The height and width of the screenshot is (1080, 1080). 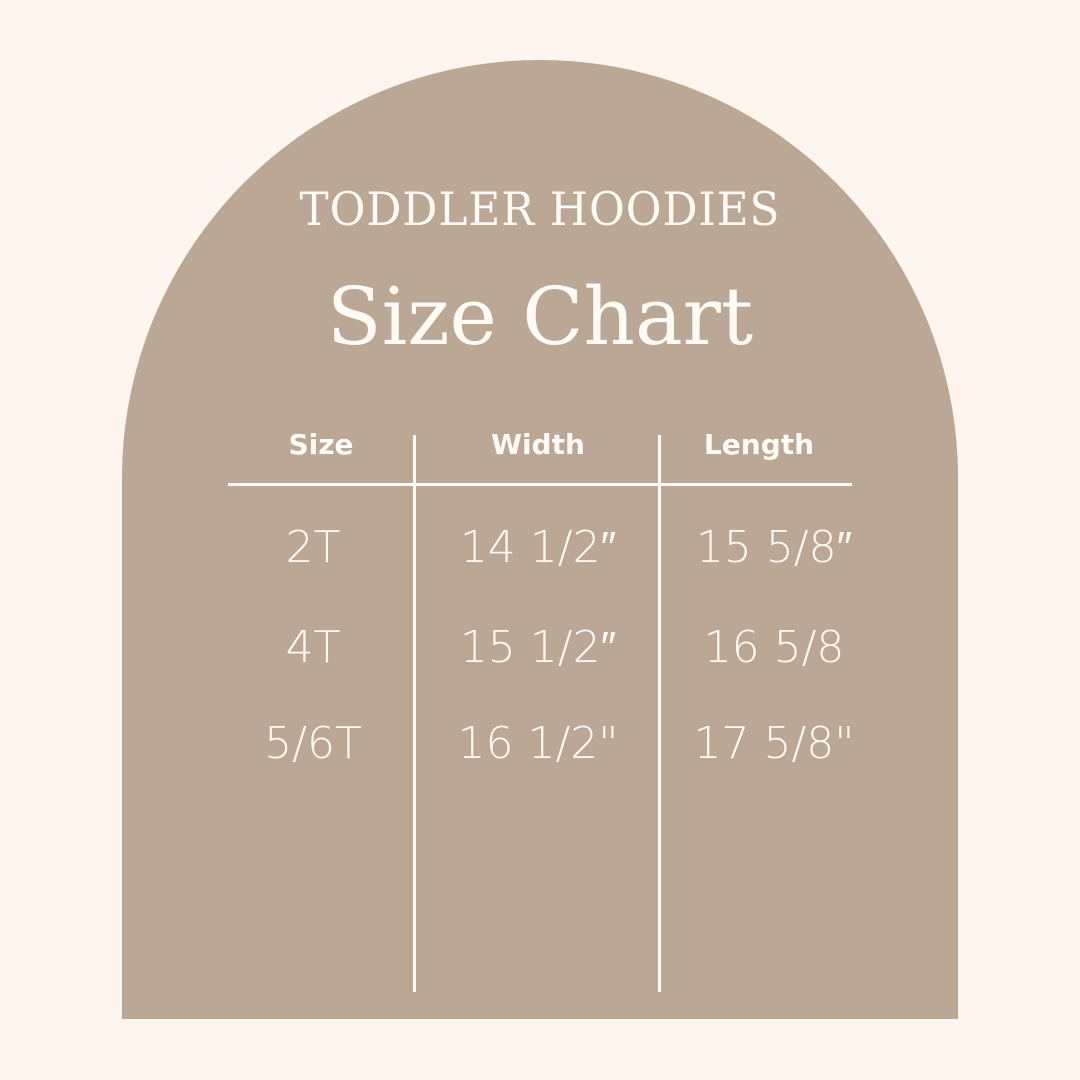 I want to click on width-cell: 15 1/2″, so click(x=538, y=647).